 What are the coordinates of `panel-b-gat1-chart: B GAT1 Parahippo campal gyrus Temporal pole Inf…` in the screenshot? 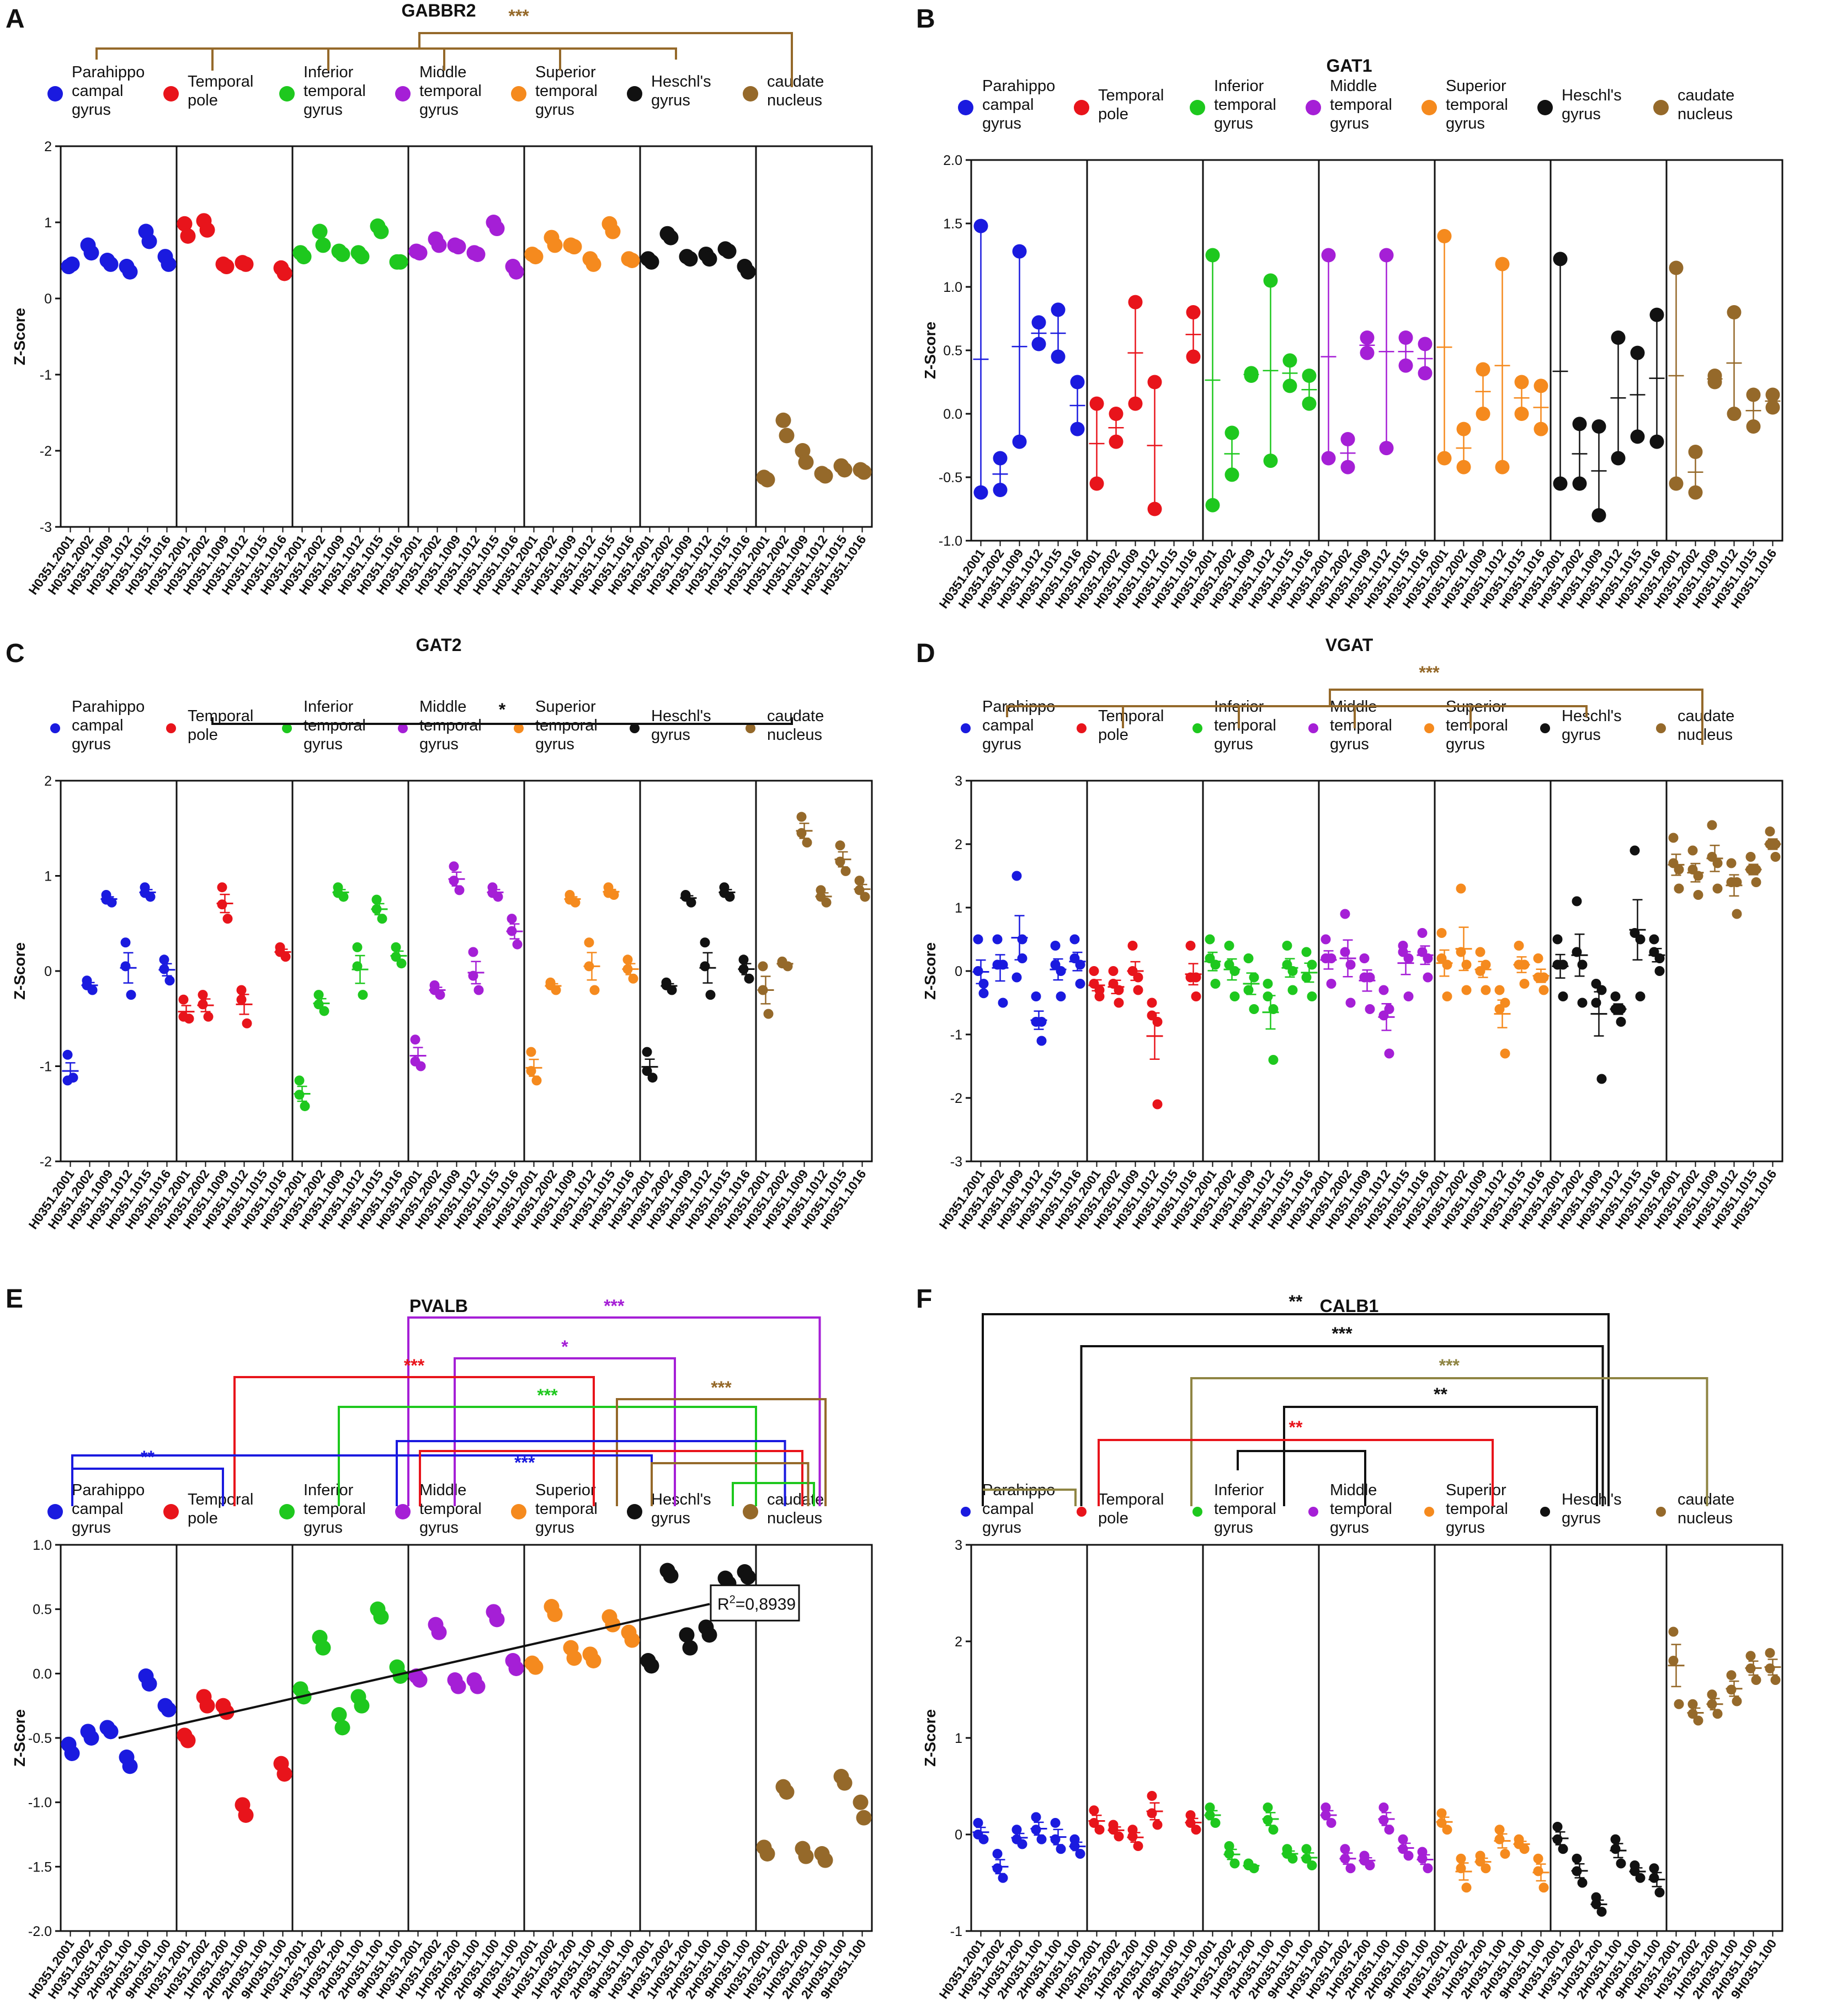 It's located at (1349, 307).